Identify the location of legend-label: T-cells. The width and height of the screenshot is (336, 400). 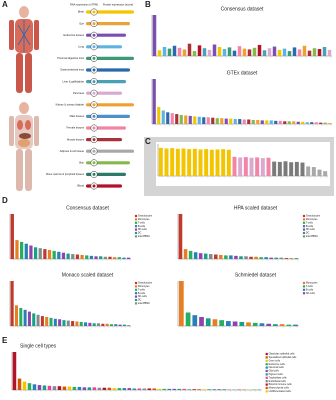
(310, 286).